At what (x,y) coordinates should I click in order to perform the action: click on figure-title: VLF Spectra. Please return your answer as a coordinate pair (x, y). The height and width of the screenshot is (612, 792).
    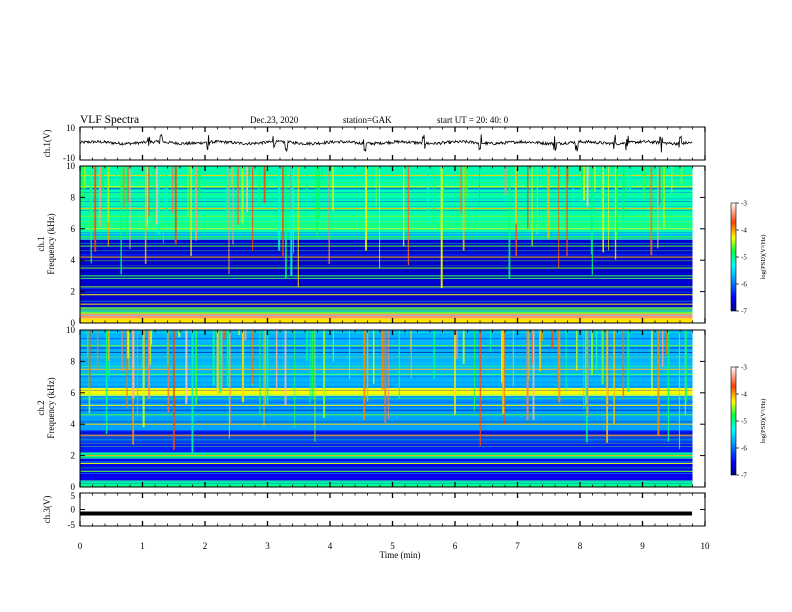
    Looking at the image, I should click on (109, 120).